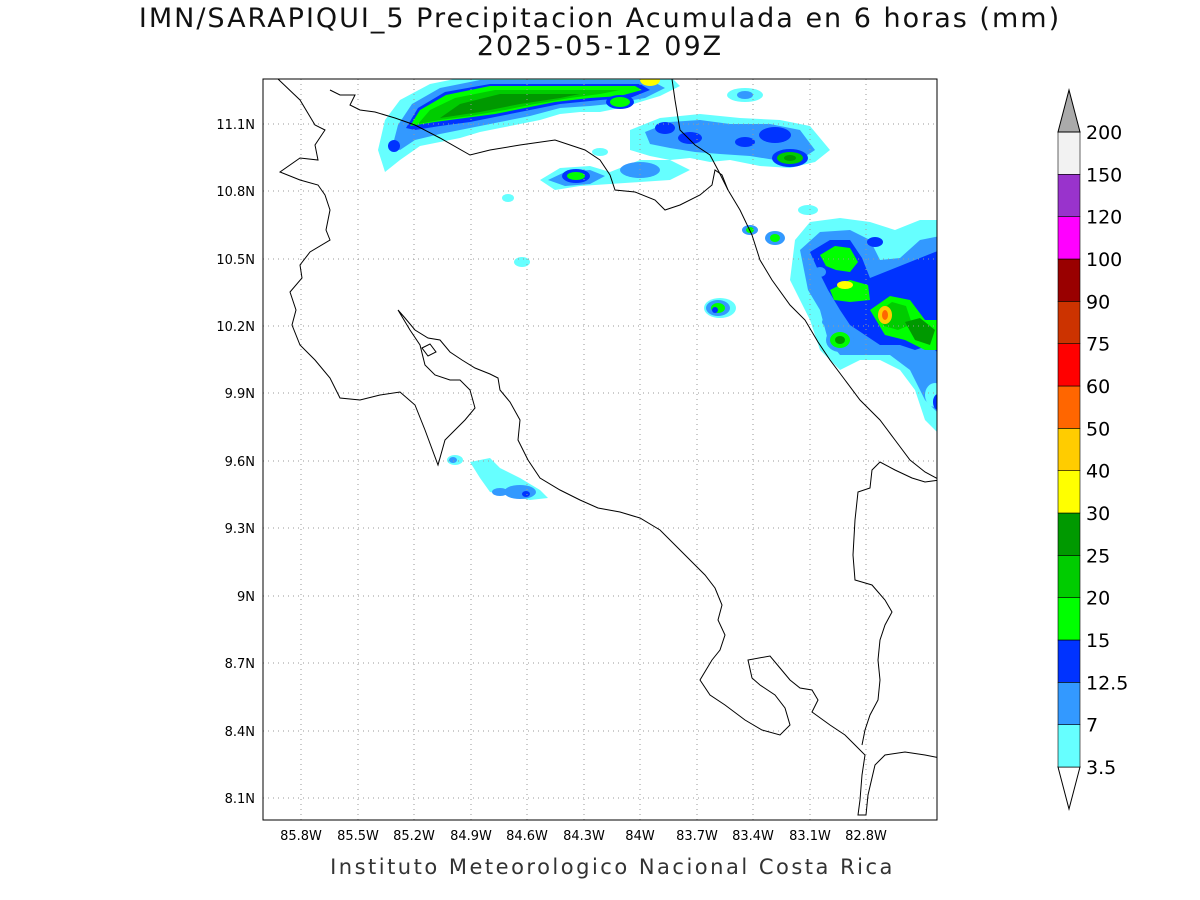  What do you see at coordinates (1098, 387) in the screenshot?
I see `colorbar-level-label: 60` at bounding box center [1098, 387].